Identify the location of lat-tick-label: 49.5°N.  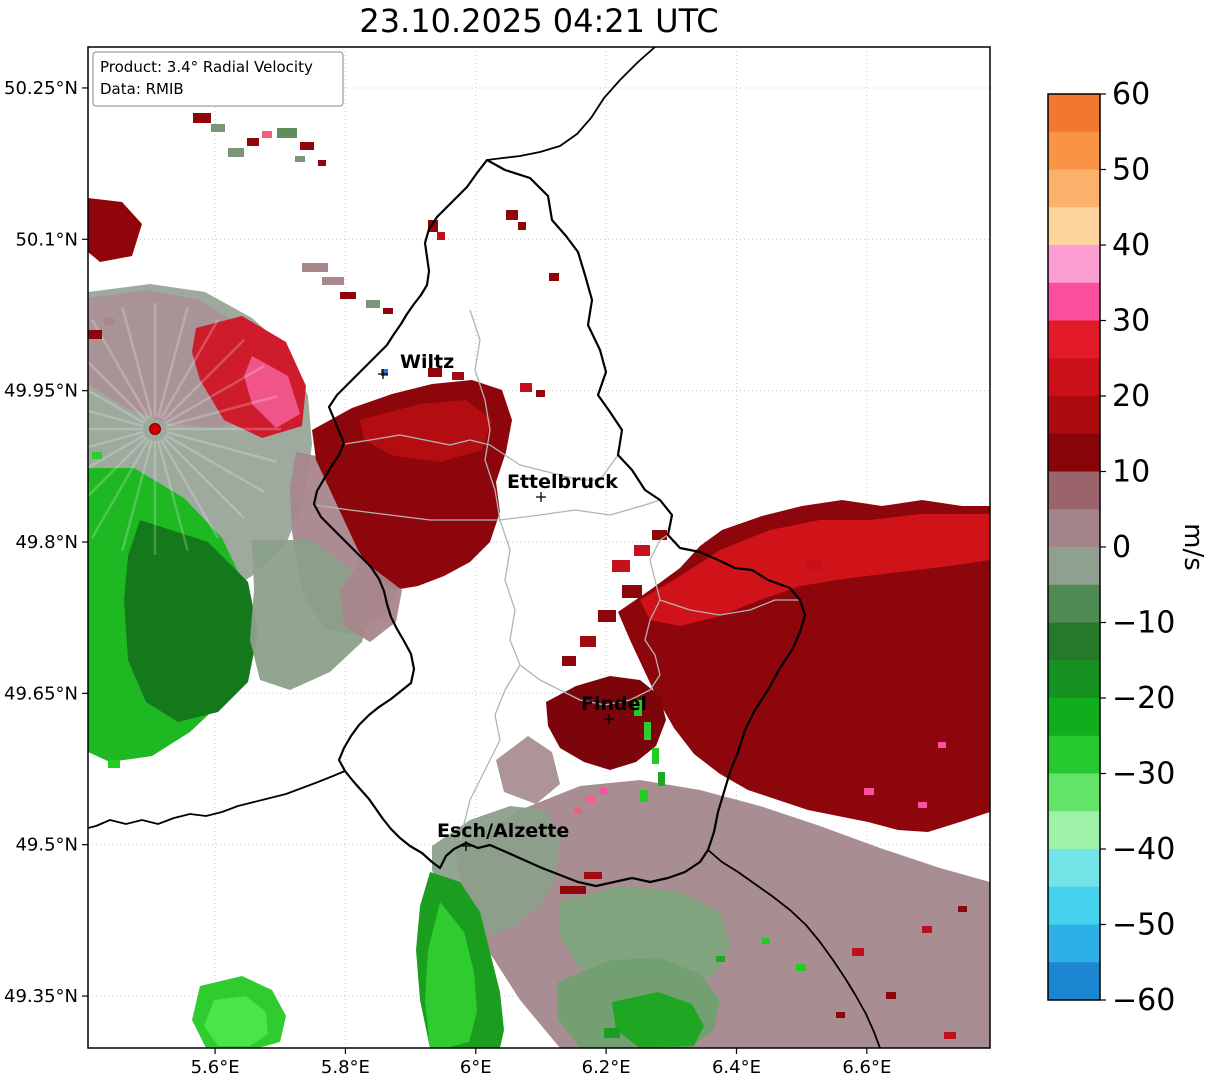
(46, 845).